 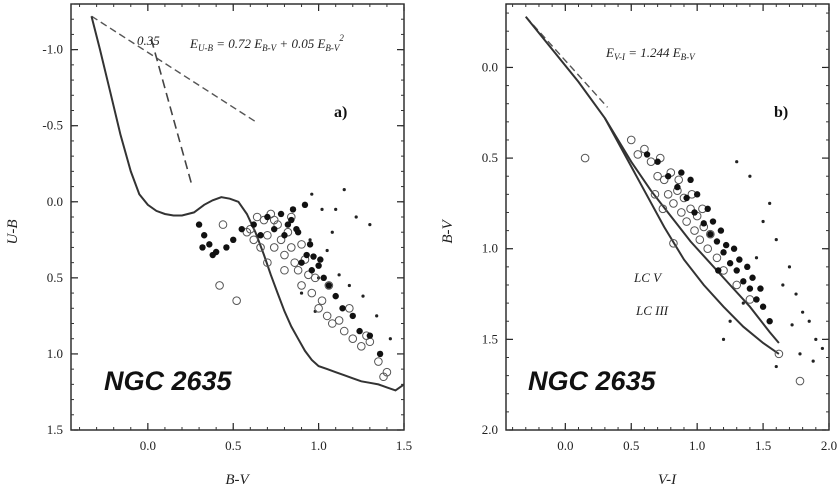 What do you see at coordinates (52, 125) in the screenshot?
I see `y-tick-label: -0.5` at bounding box center [52, 125].